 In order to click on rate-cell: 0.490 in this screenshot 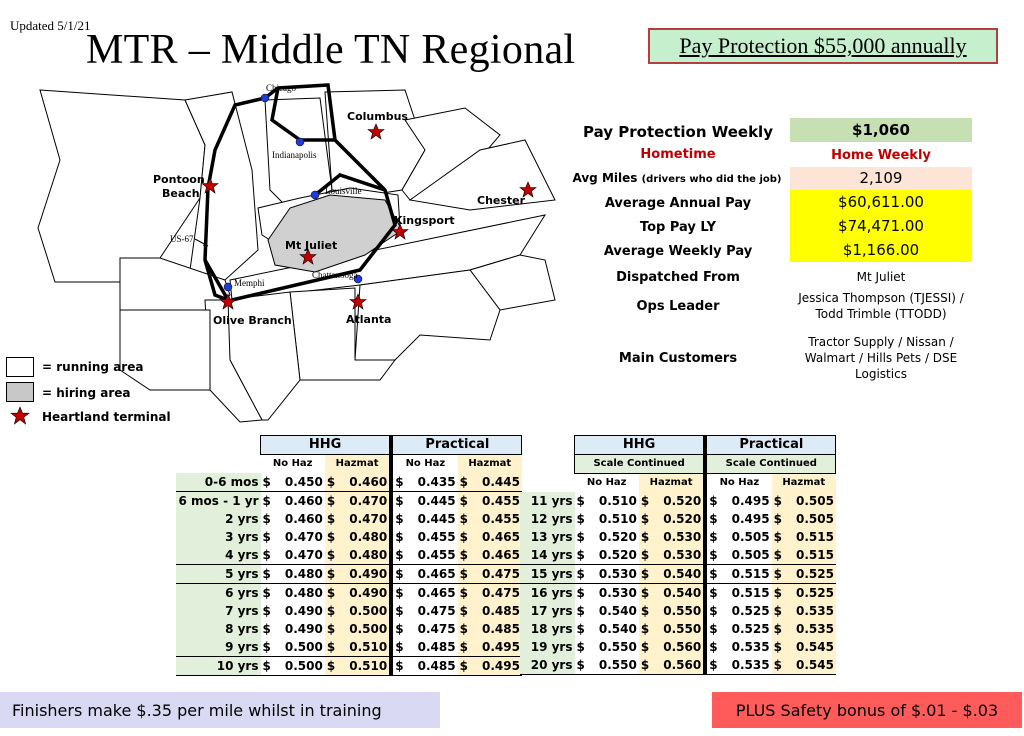, I will do `click(364, 574)`.